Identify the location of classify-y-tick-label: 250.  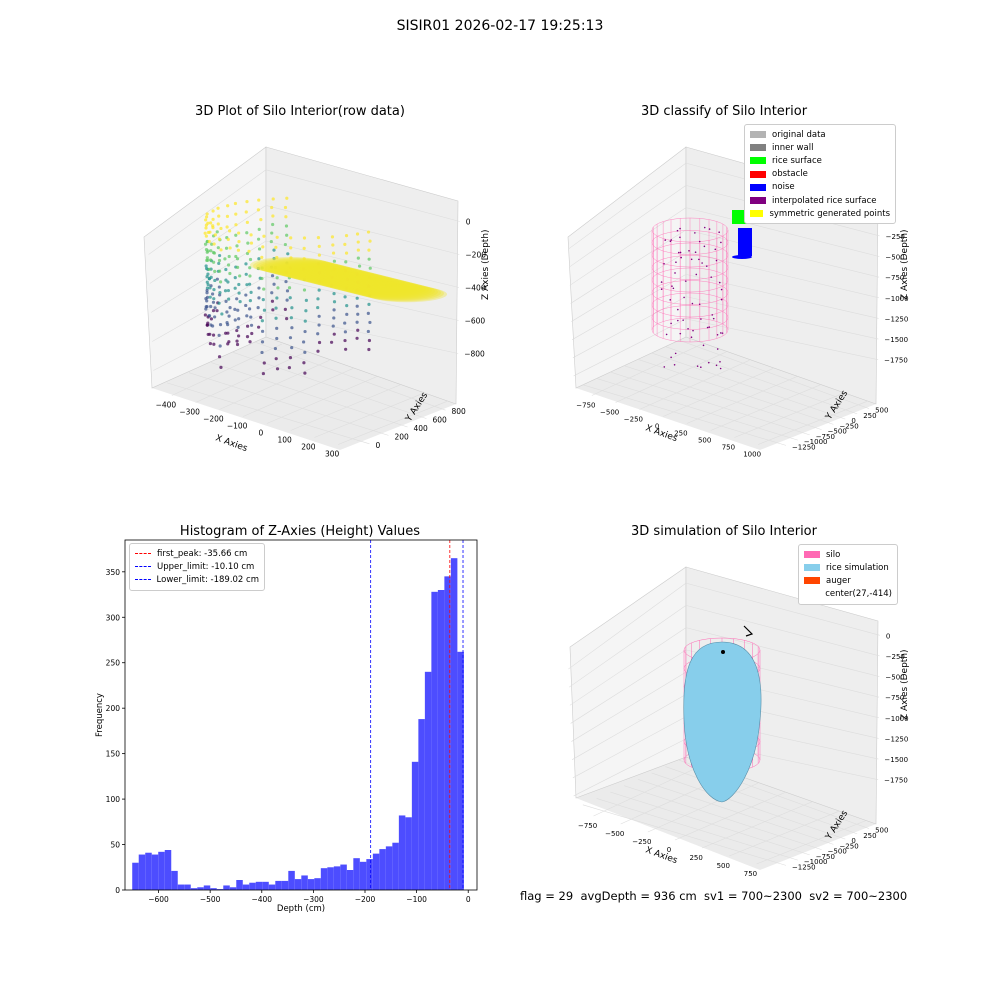
(869, 416).